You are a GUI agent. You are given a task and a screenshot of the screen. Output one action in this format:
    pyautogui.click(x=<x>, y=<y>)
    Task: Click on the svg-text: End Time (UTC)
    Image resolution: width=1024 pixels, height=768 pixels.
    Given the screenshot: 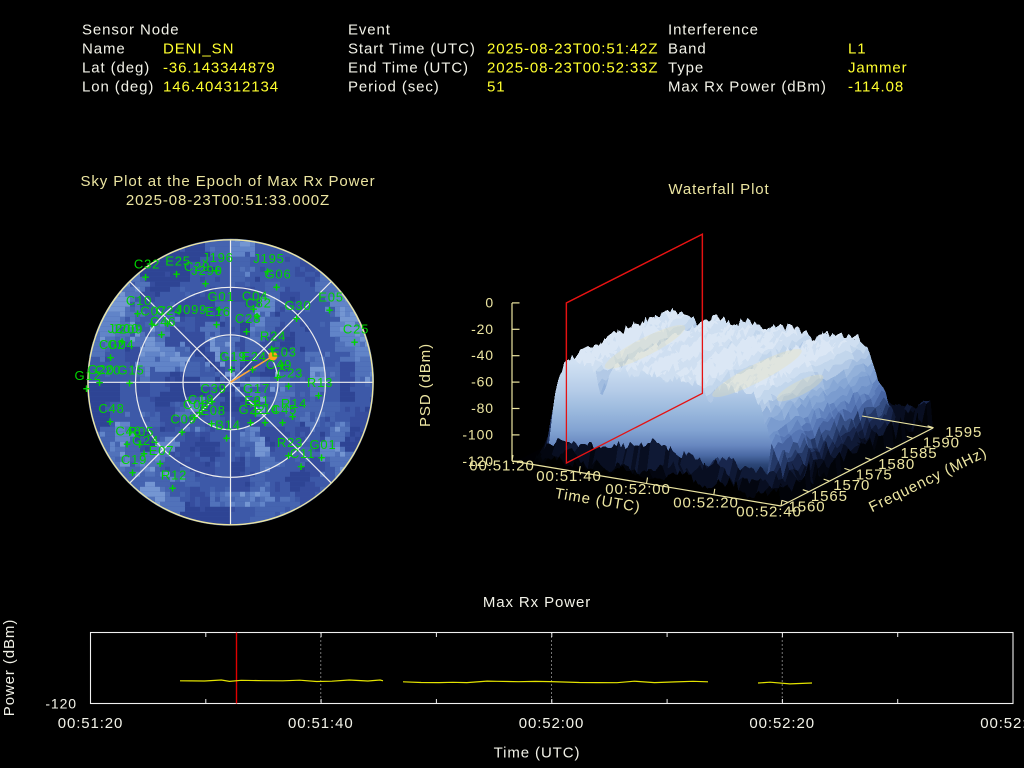 What is the action you would take?
    pyautogui.click(x=408, y=68)
    